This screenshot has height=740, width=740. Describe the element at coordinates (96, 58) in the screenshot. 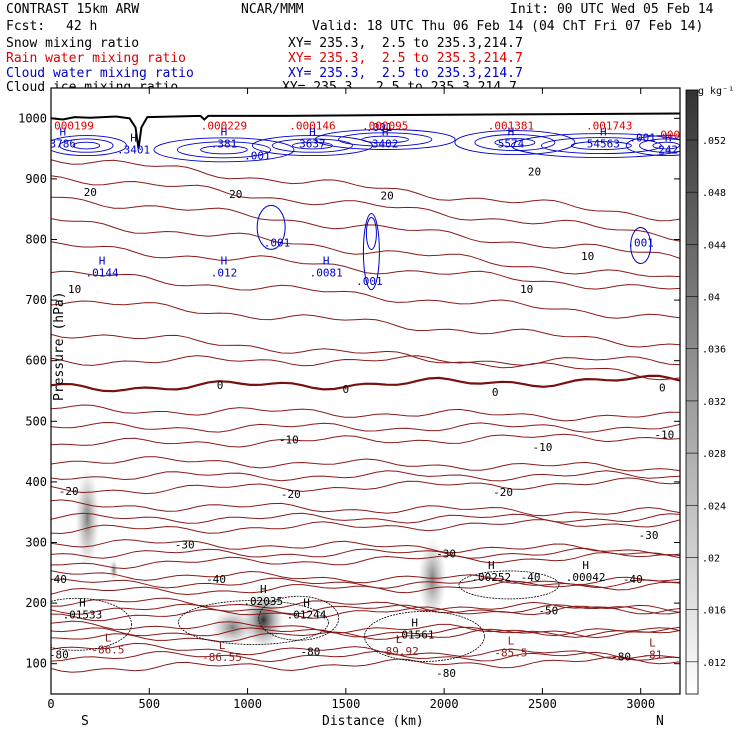

I see `field-name-rain: Rain water mixing ratio` at that location.